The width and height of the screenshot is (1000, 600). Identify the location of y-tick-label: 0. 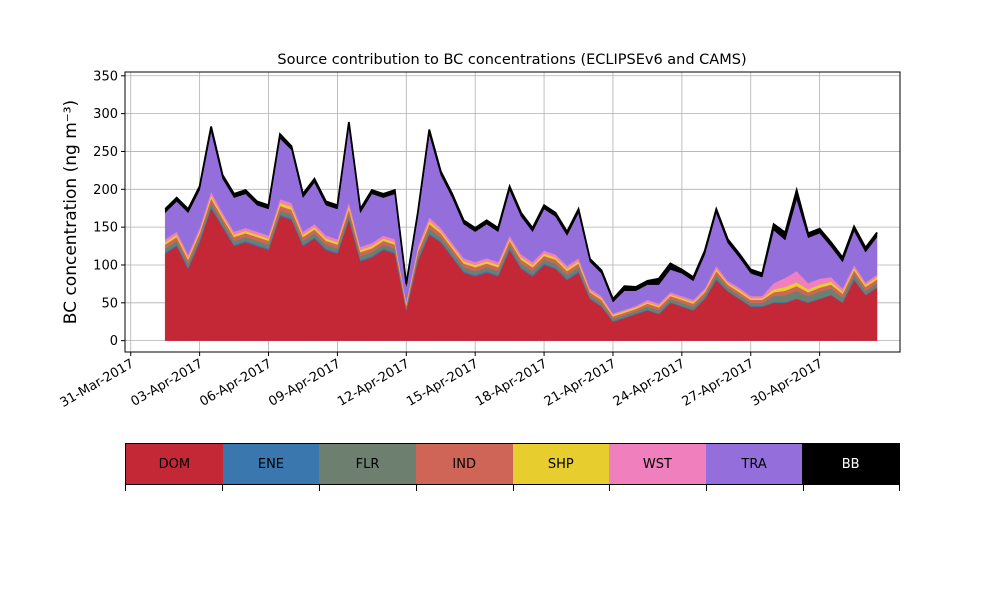
(114, 341).